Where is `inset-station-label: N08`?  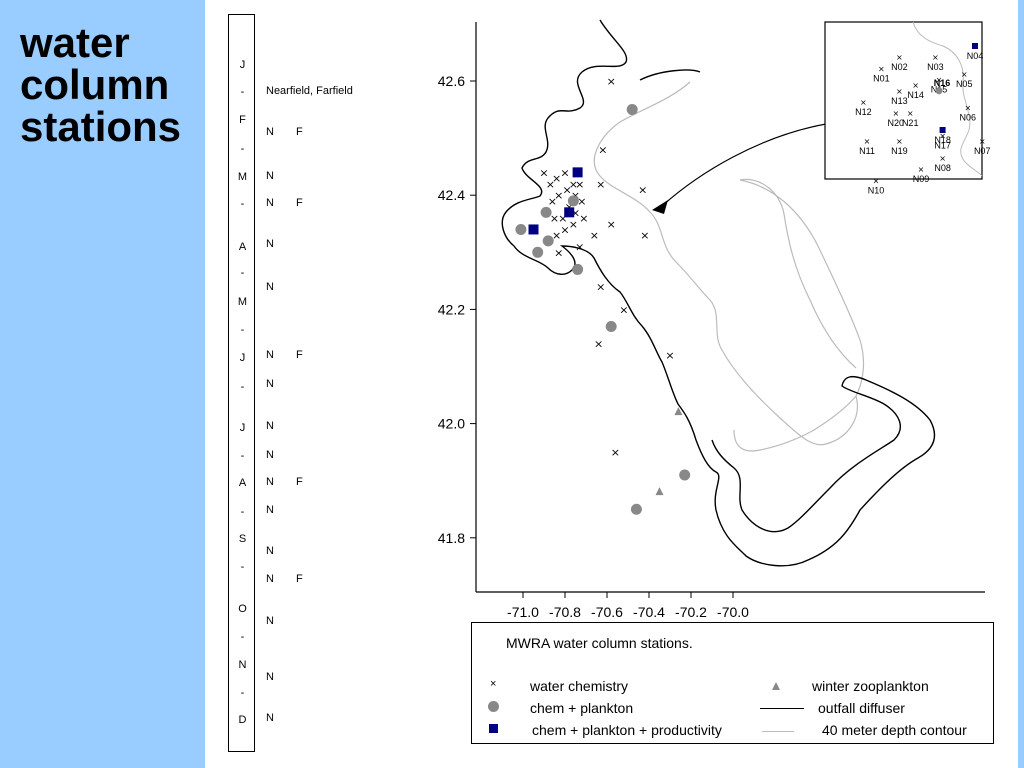 inset-station-label: N08 is located at coordinates (942, 168).